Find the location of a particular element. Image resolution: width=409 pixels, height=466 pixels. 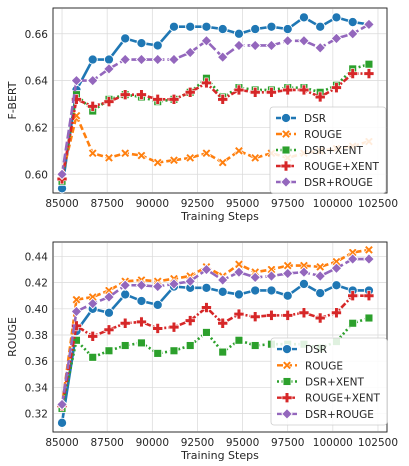

fbert-legend: DSR ROUGE DSR+XENT ROUGE+XENT DSR+ROUGE is located at coordinates (328, 150).